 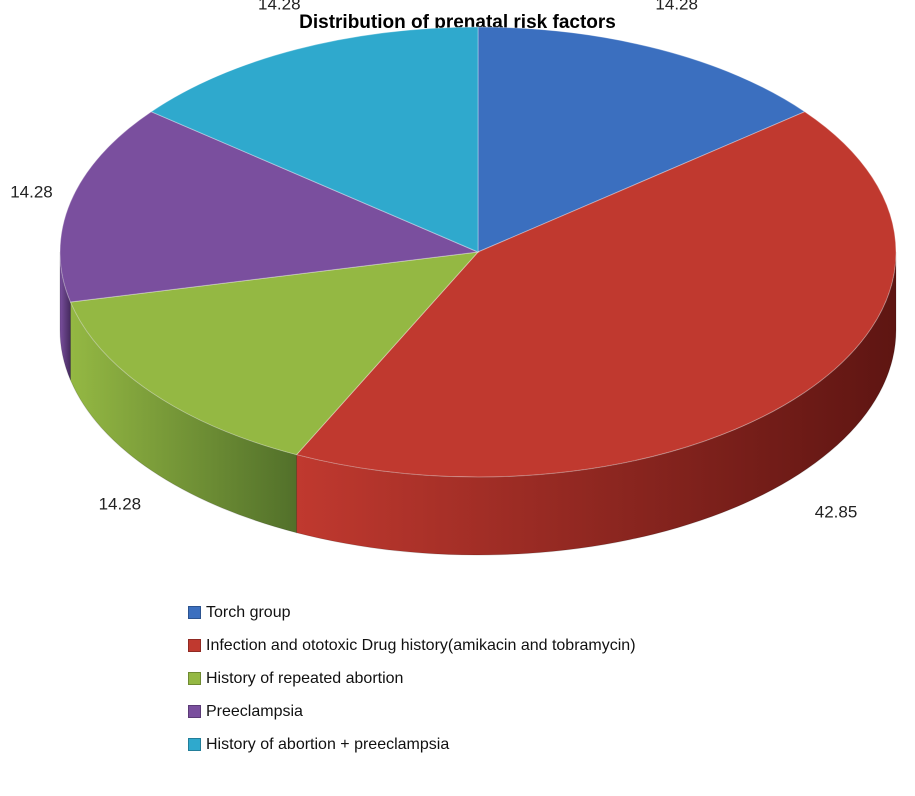 What do you see at coordinates (457, 22) in the screenshot?
I see `chart-title: Distribution of prenatal risk factors` at bounding box center [457, 22].